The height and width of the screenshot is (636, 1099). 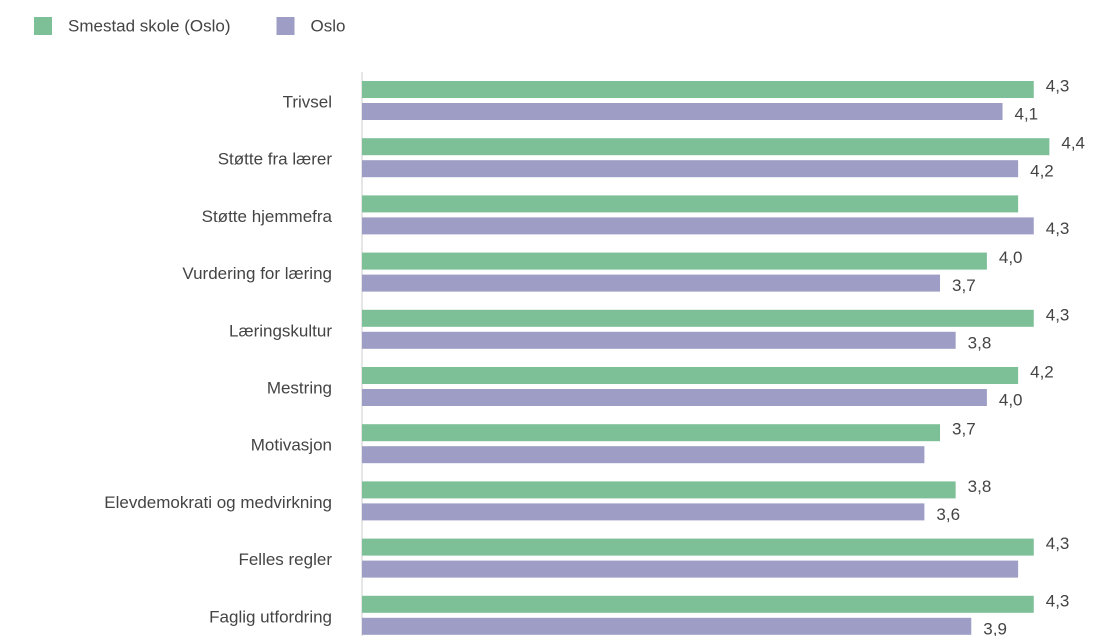 What do you see at coordinates (285, 559) in the screenshot?
I see `category-label: Felles regler` at bounding box center [285, 559].